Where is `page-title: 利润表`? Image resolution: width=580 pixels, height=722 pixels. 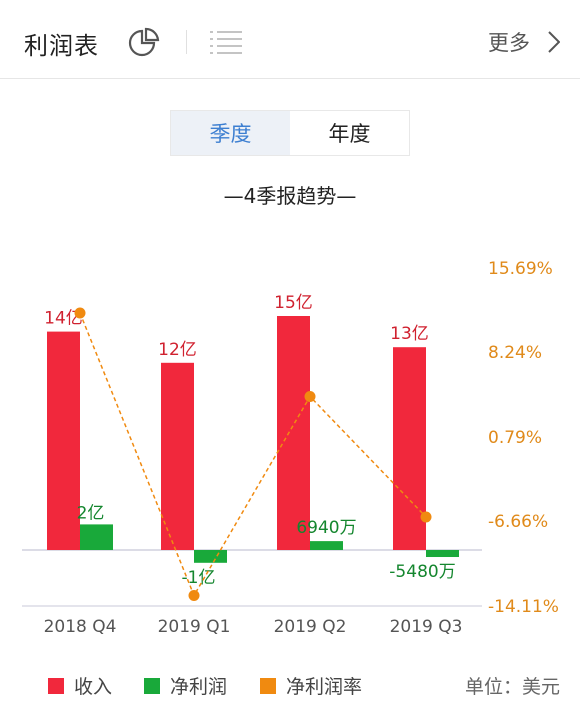
page-title: 利润表 is located at coordinates (61, 46).